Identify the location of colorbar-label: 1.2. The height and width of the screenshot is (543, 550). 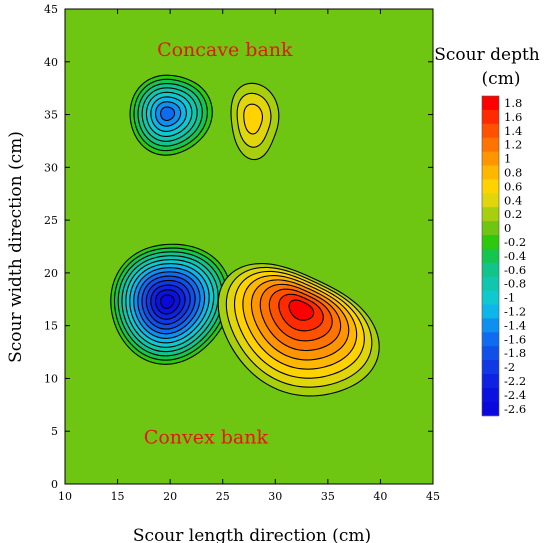
(513, 145).